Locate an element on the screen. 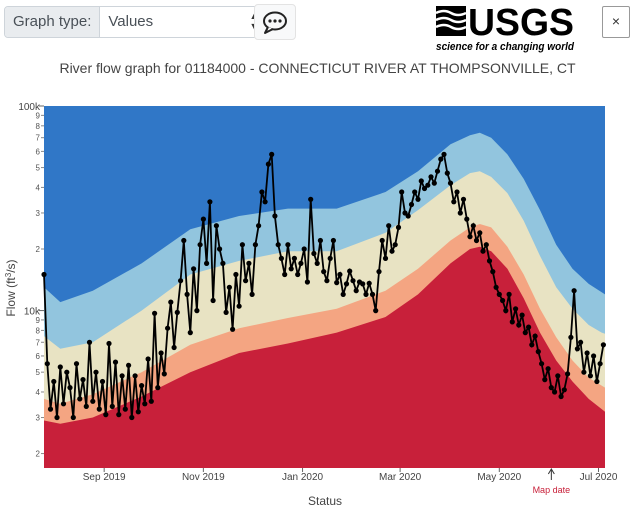 This screenshot has width=635, height=513. usgs-wordmark: USGS is located at coordinates (521, 24).